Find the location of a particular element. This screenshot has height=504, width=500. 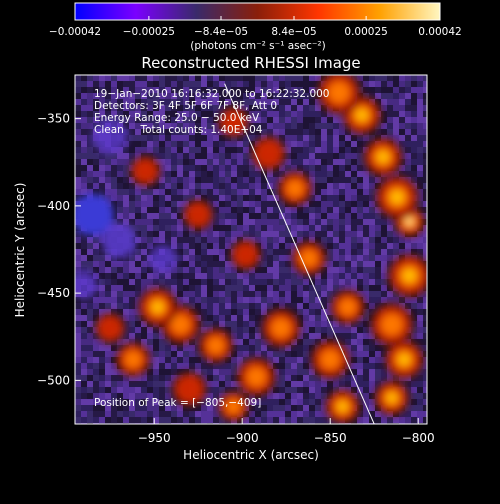

peak-position-label: Position of Peak = [−805,−409] is located at coordinates (177, 403).